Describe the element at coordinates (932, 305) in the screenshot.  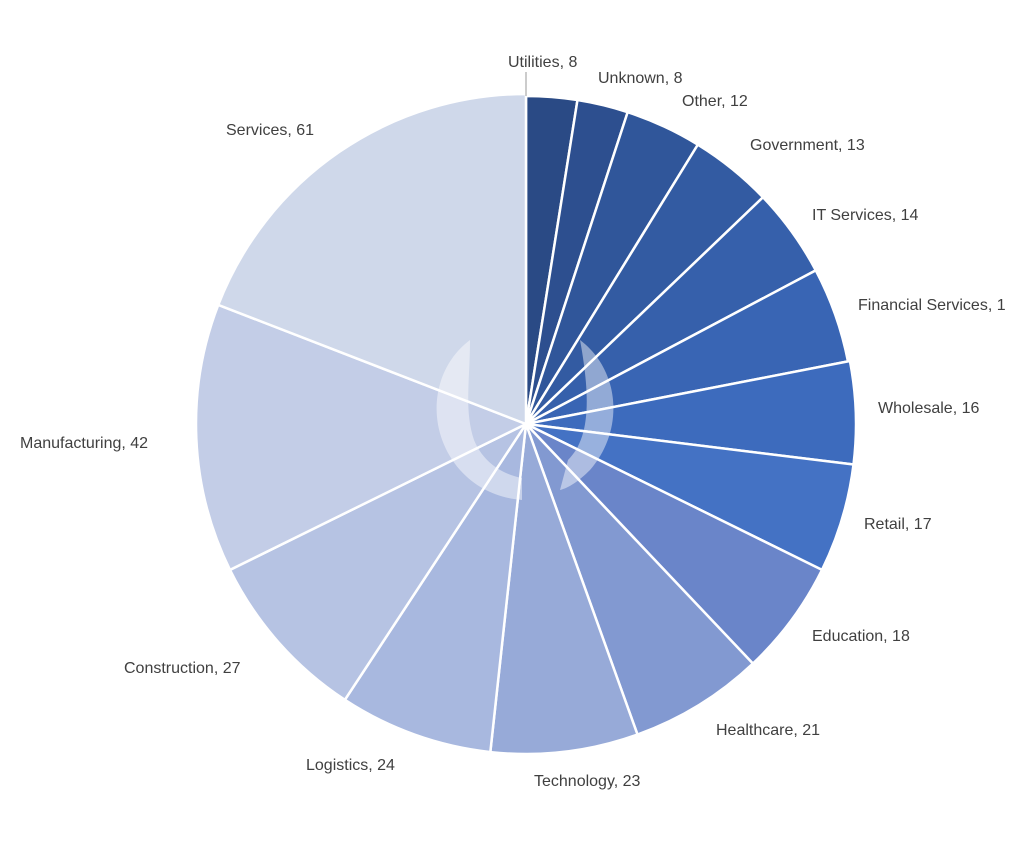
I see `slice-label-financial-services: Financial Services, 1` at that location.